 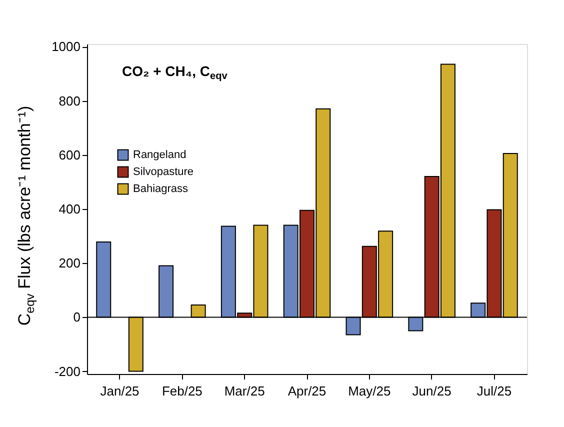 I want to click on legend-label: Silvopasture, so click(x=163, y=172).